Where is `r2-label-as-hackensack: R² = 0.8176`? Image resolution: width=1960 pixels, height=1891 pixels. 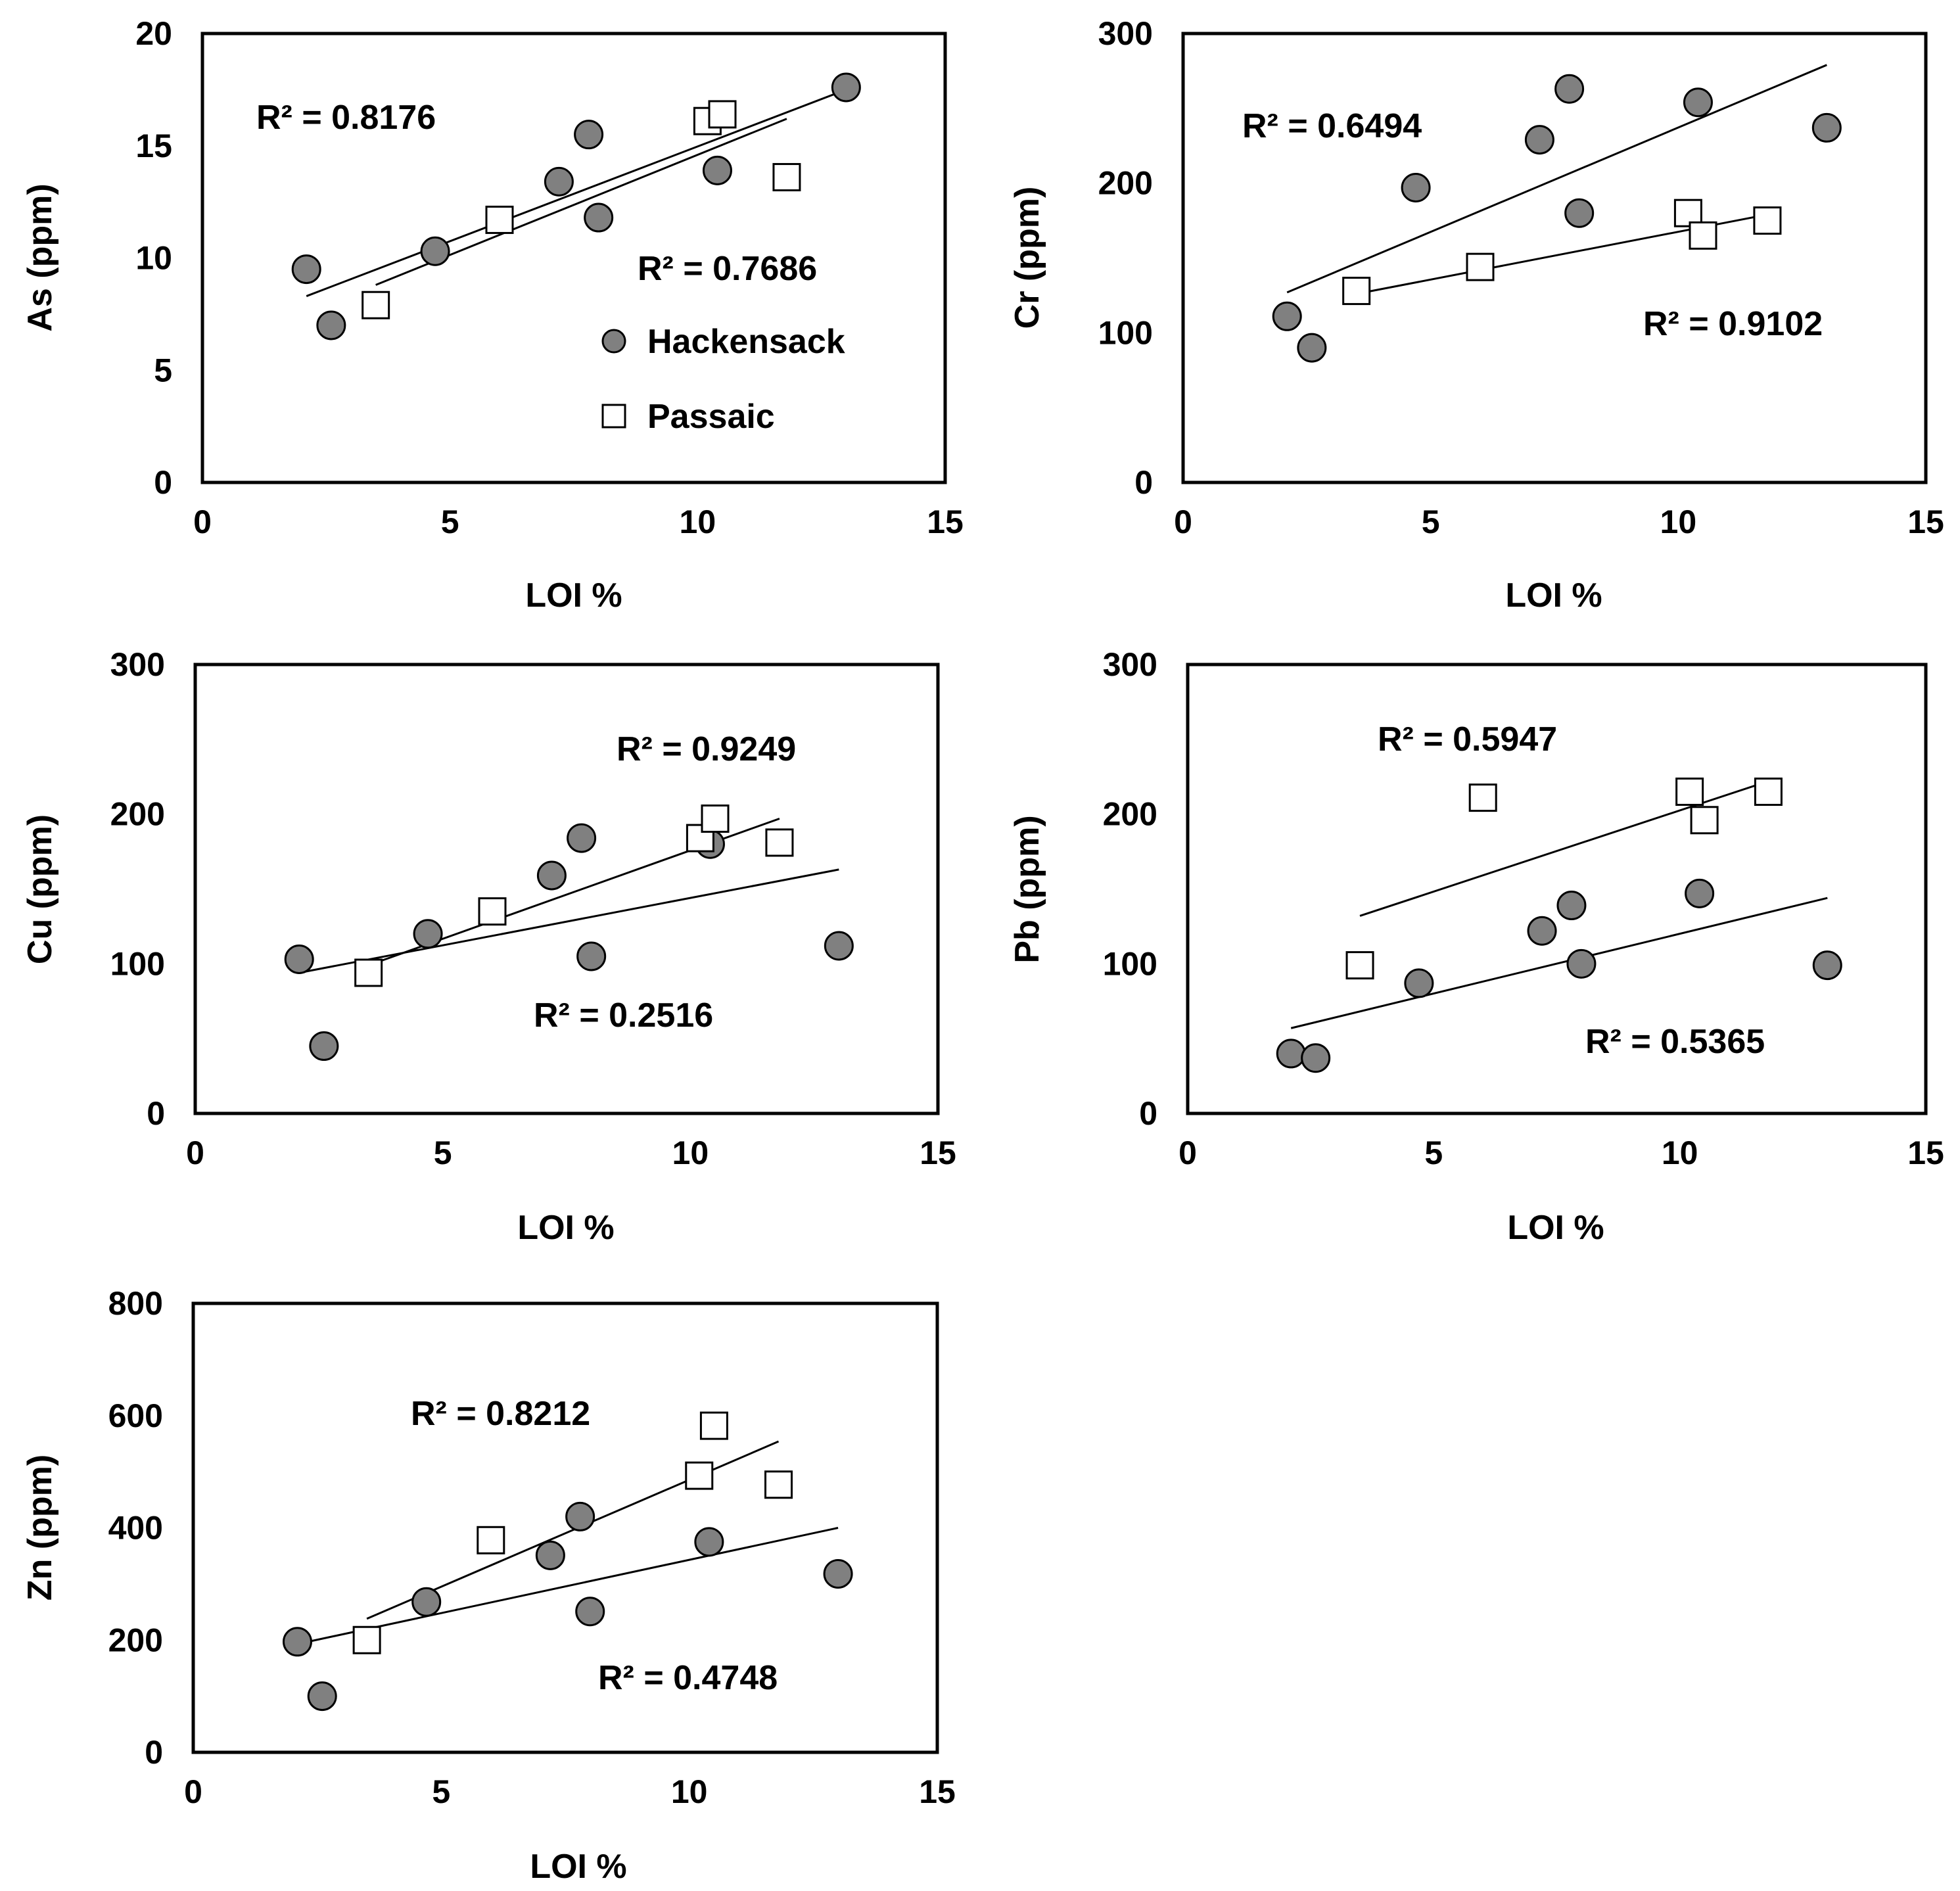
r2-label-as-hackensack: R² = 0.8176 is located at coordinates (346, 118).